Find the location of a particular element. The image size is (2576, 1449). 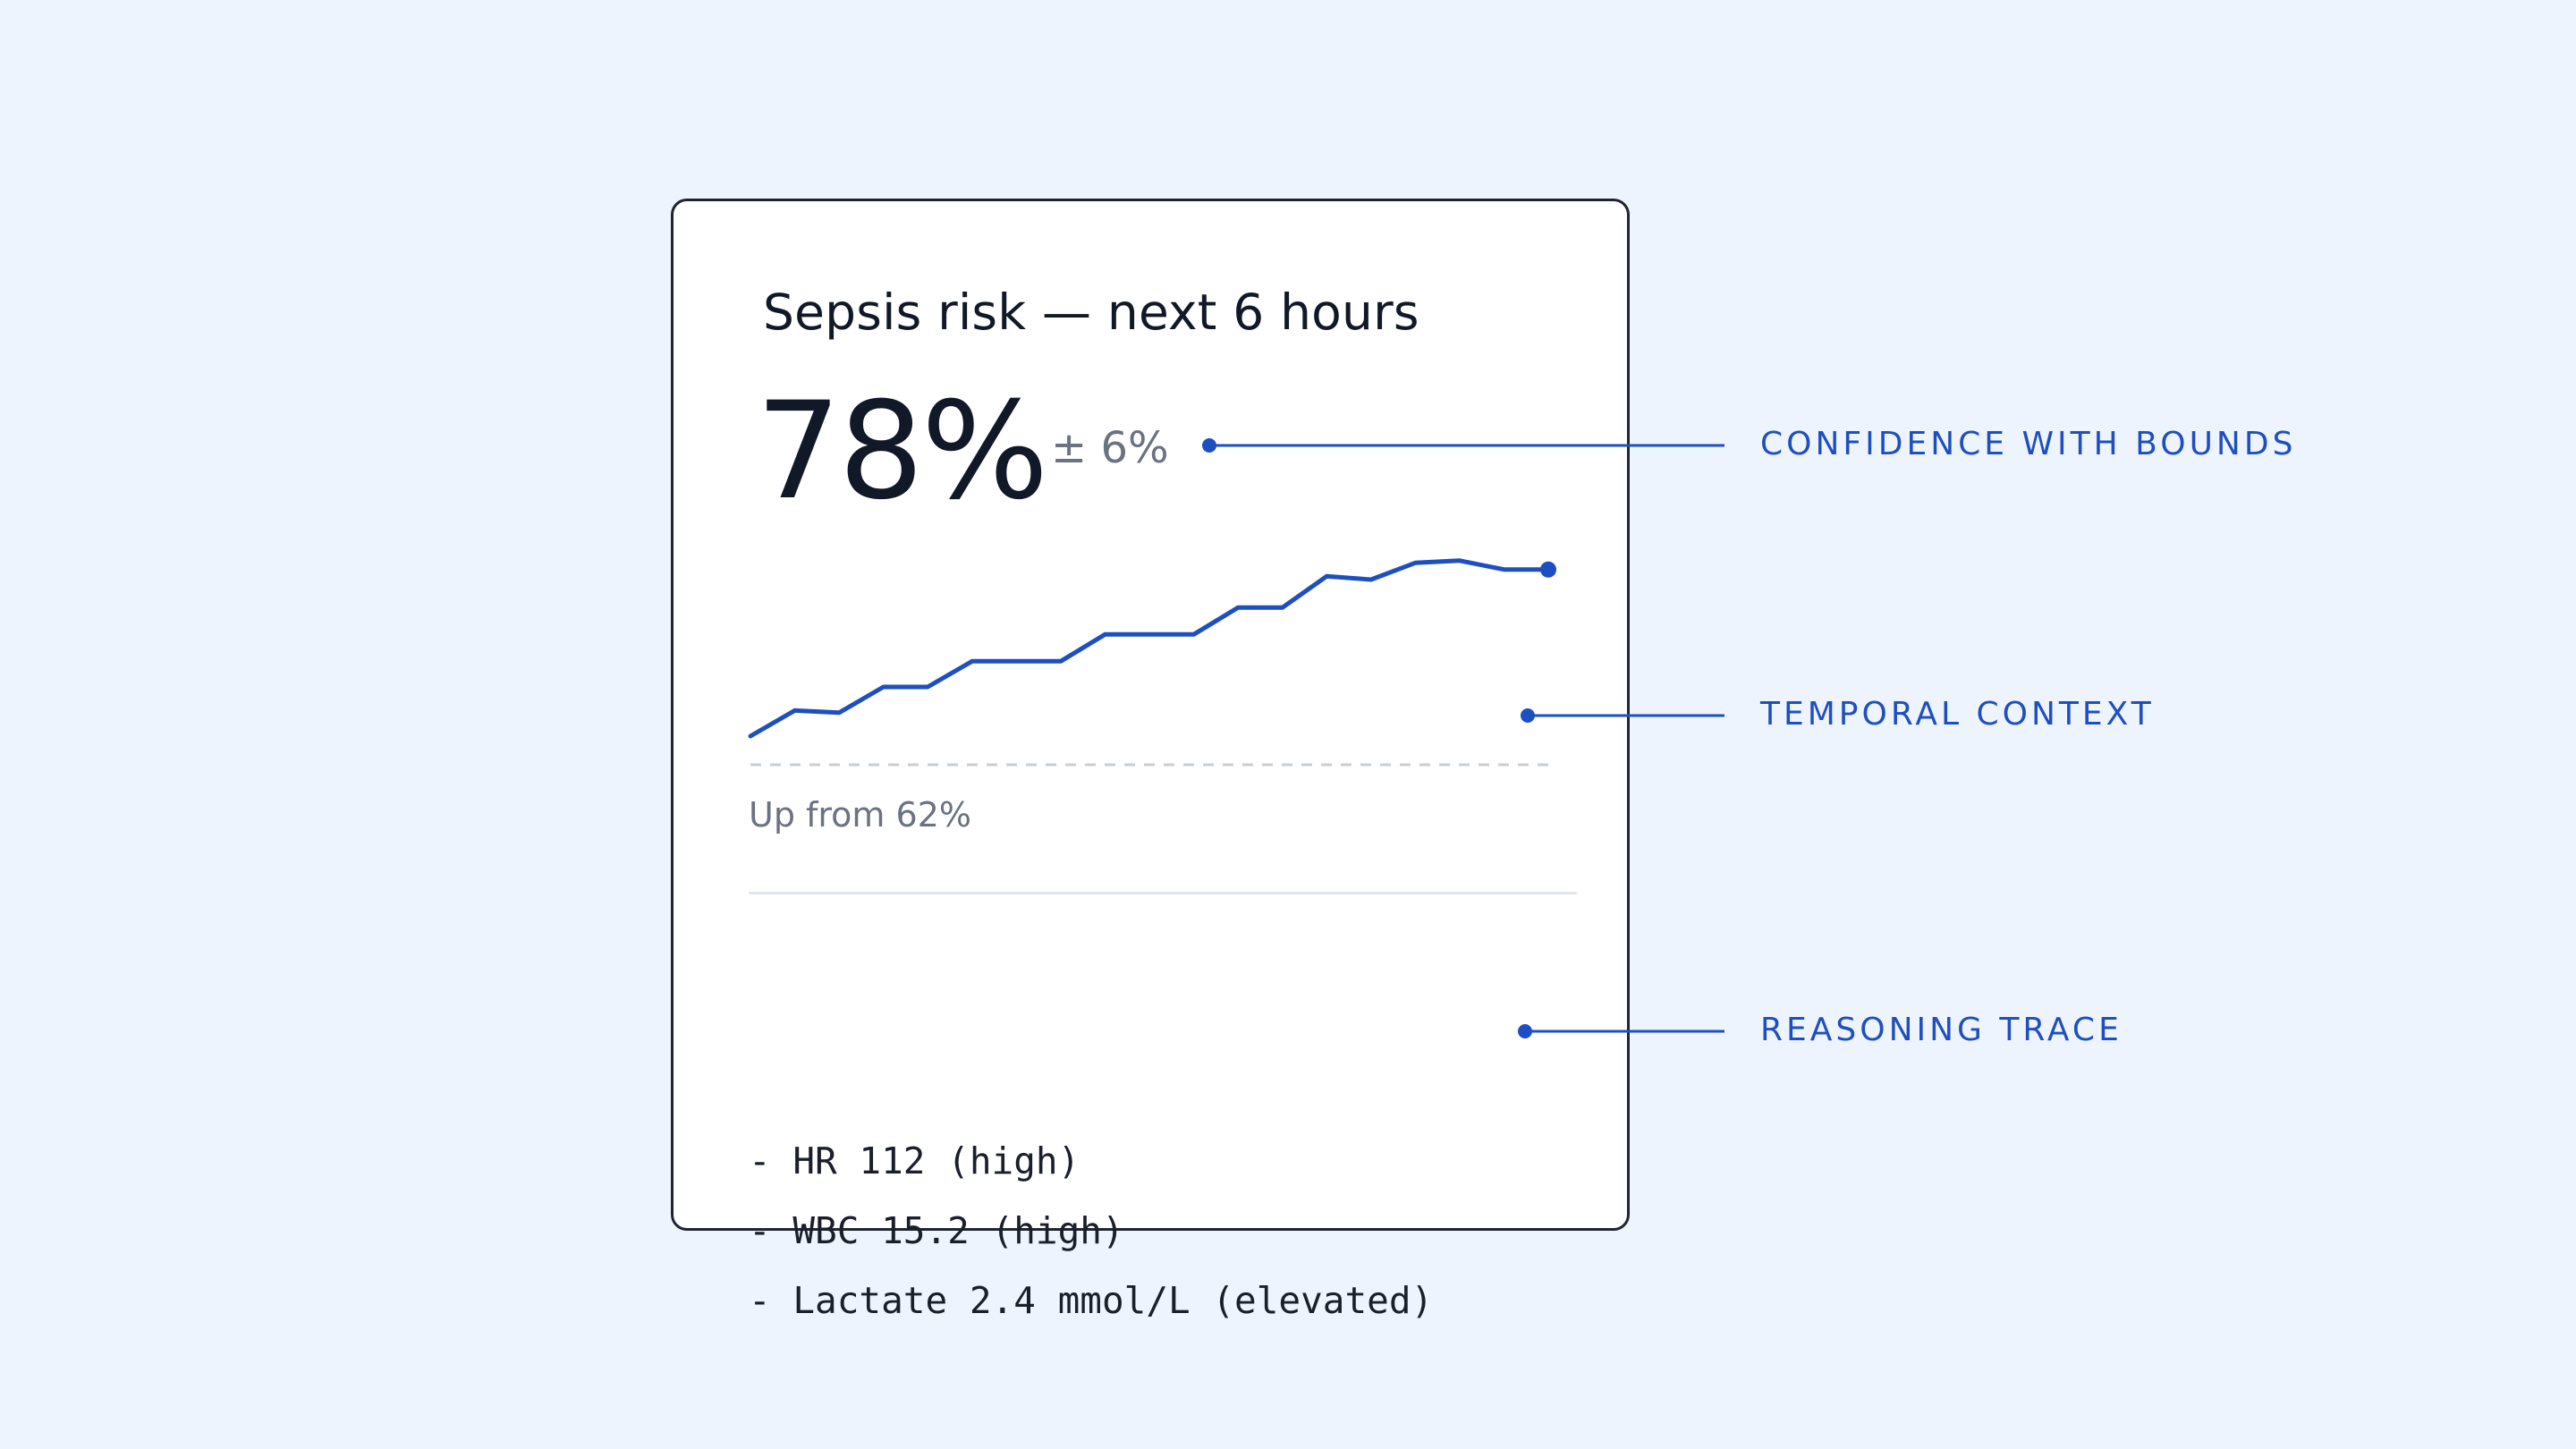

risk-percentage: 78% is located at coordinates (902, 452).